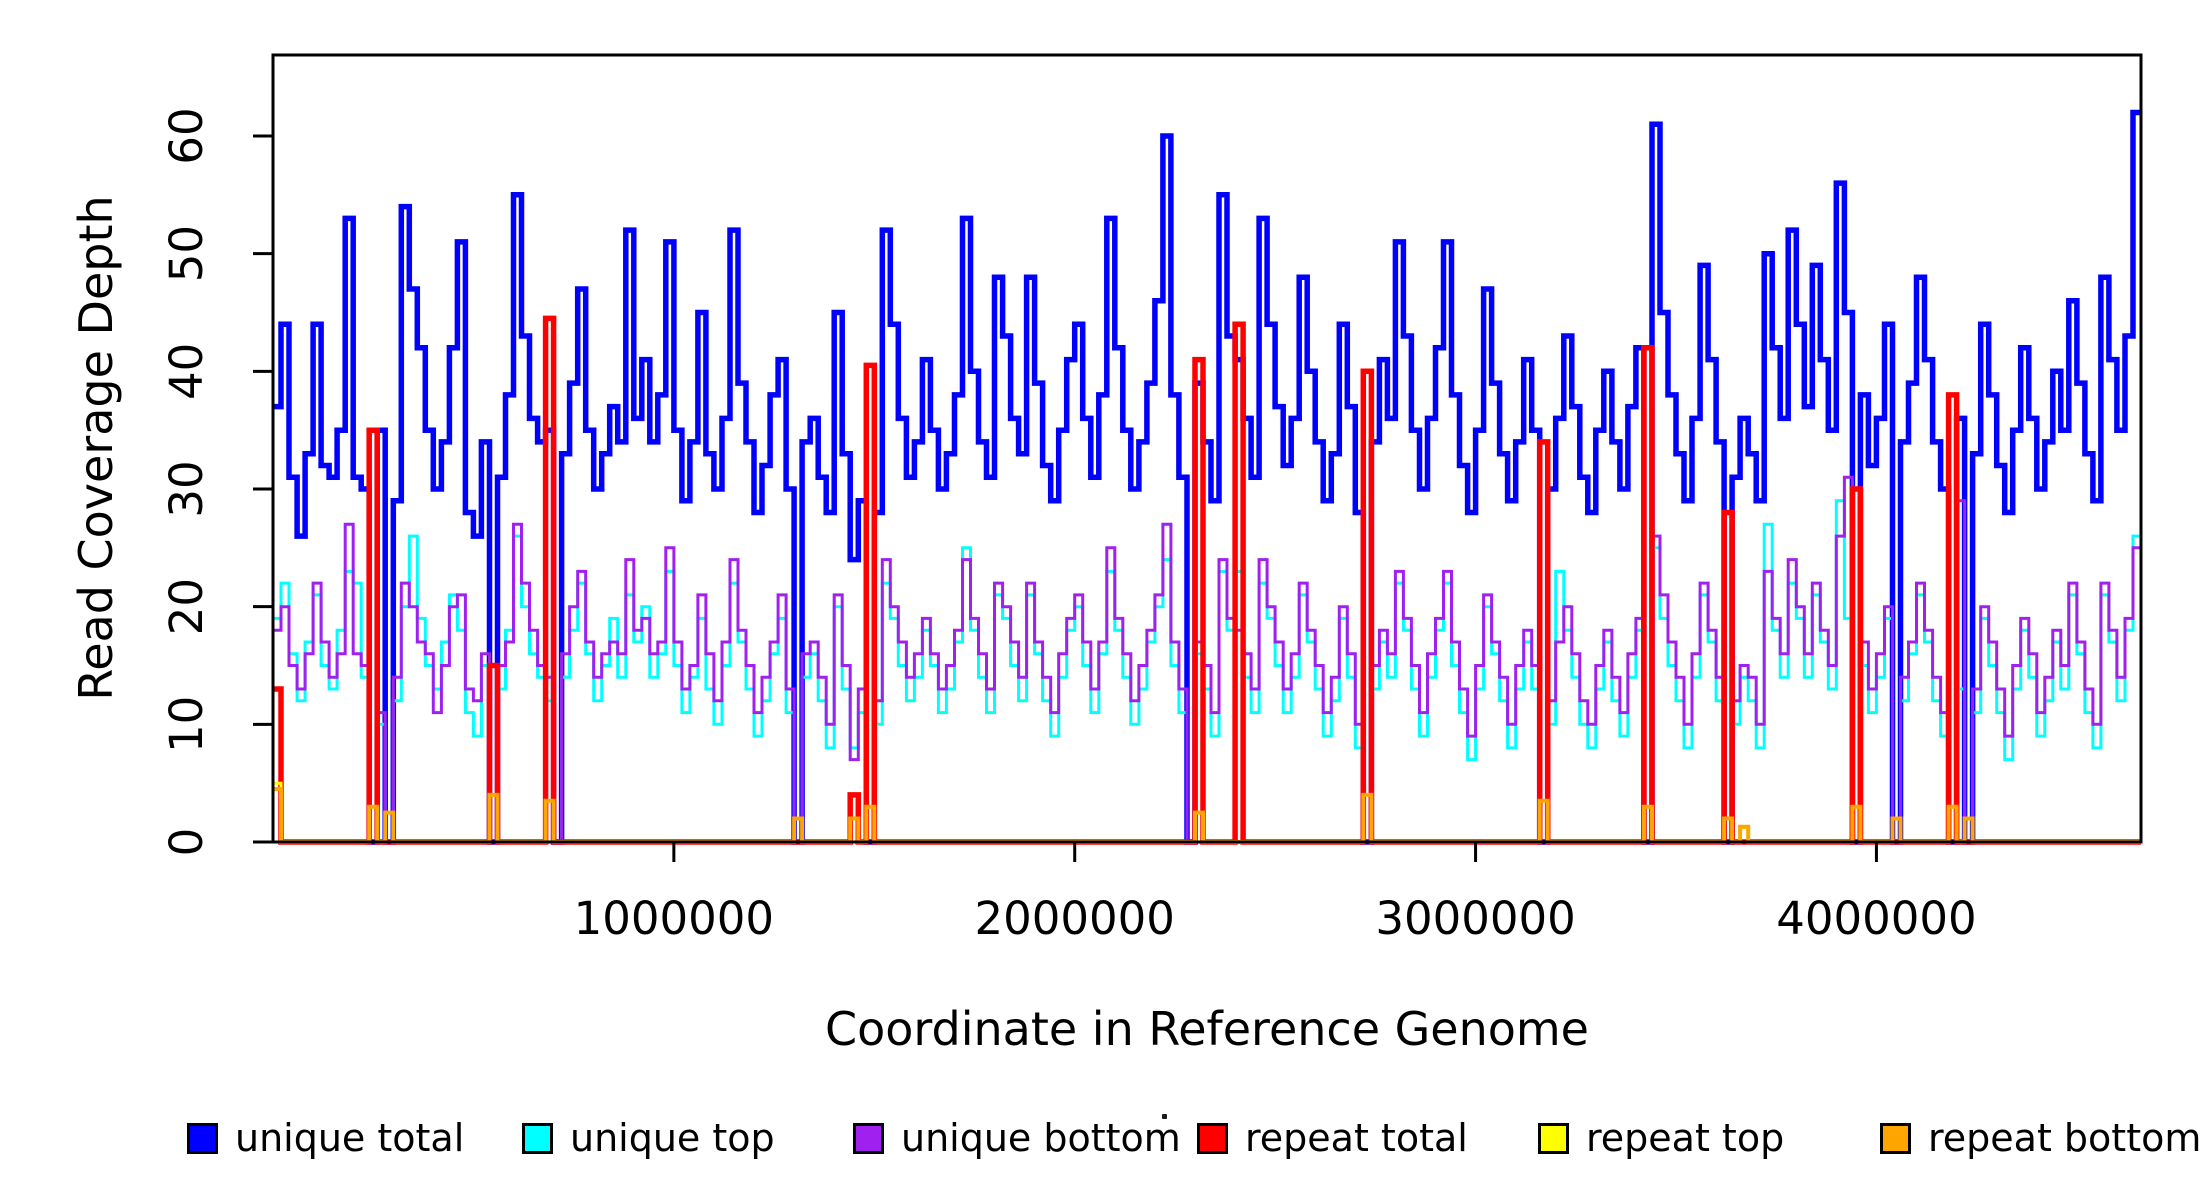 The width and height of the screenshot is (2200, 1200). I want to click on legend-label: repeat total, so click(1356, 1138).